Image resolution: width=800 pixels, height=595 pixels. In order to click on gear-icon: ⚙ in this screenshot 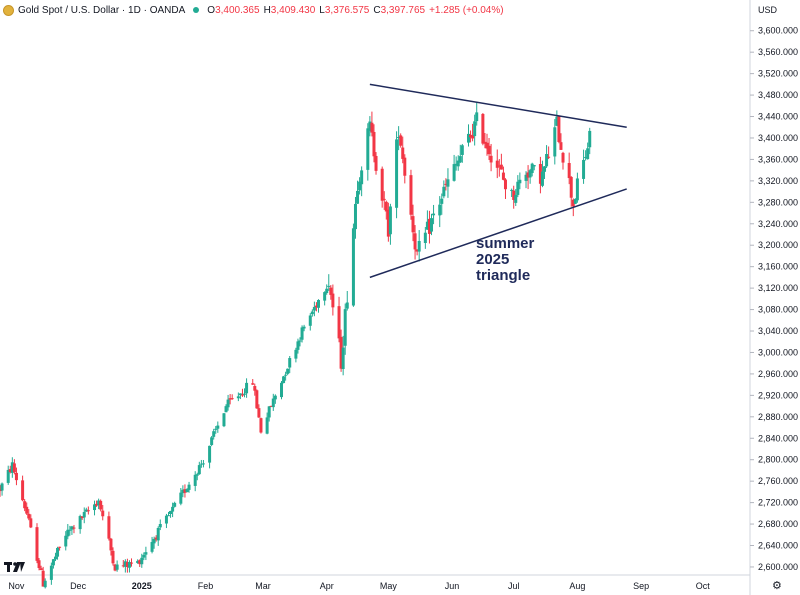, I will do `click(777, 586)`.